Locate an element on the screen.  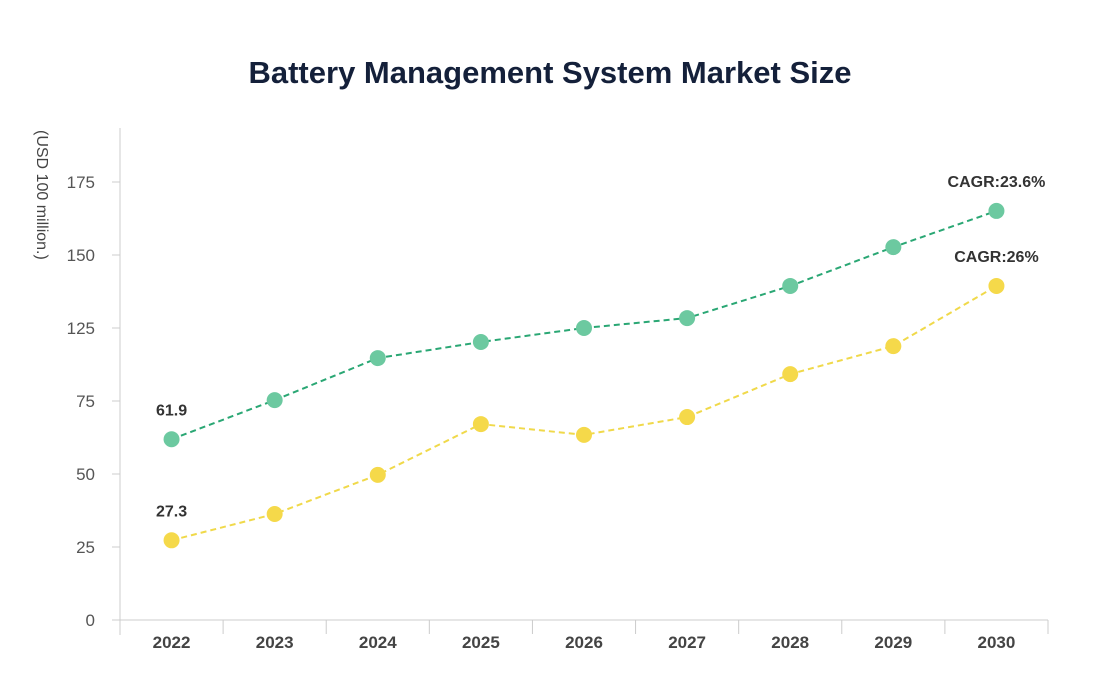
x-tick-label: 2023 is located at coordinates (275, 642).